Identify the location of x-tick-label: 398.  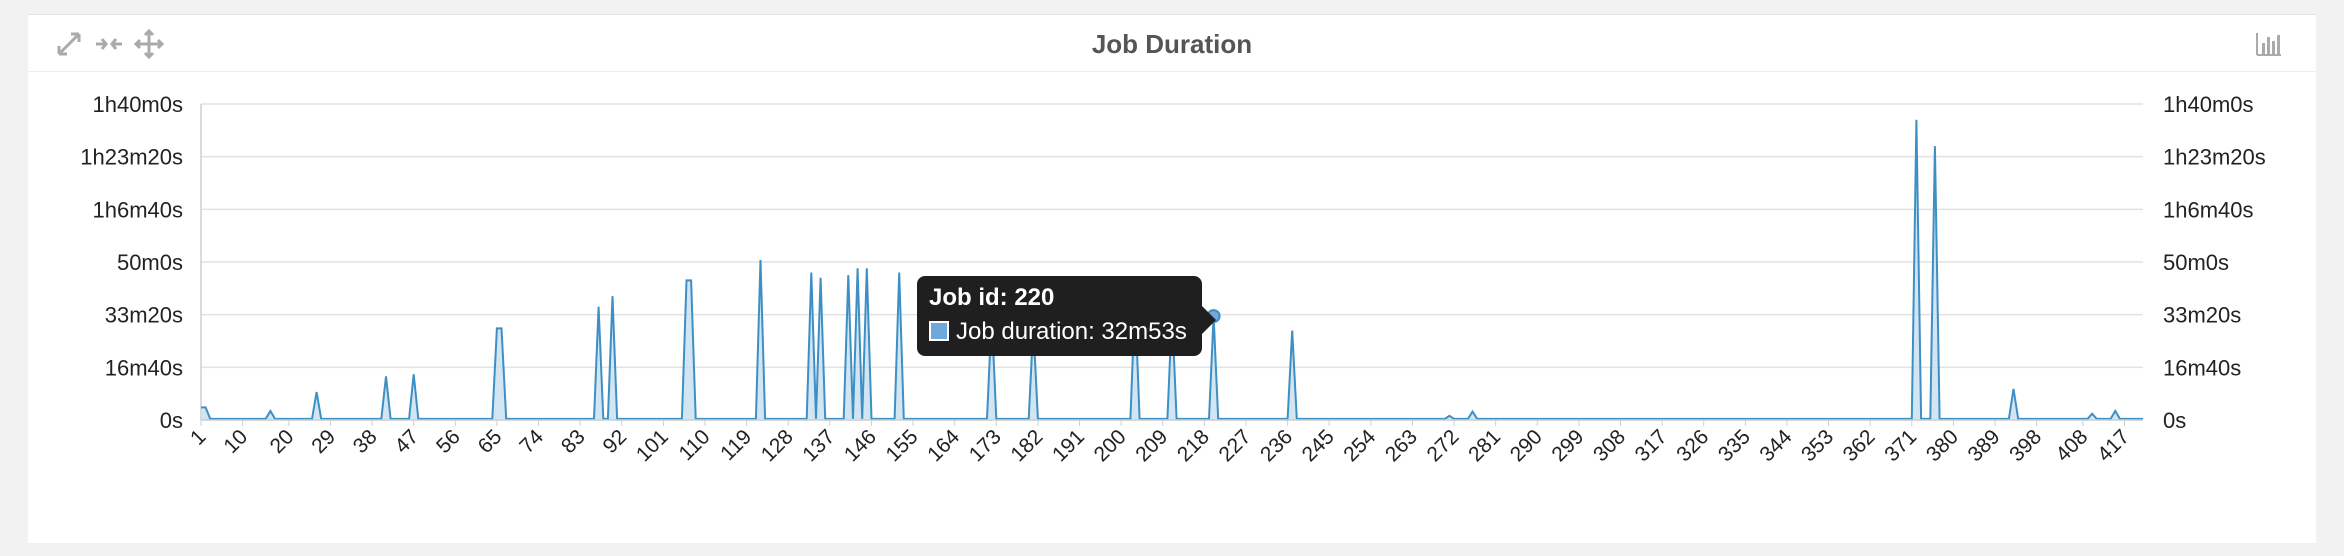
(2025, 445).